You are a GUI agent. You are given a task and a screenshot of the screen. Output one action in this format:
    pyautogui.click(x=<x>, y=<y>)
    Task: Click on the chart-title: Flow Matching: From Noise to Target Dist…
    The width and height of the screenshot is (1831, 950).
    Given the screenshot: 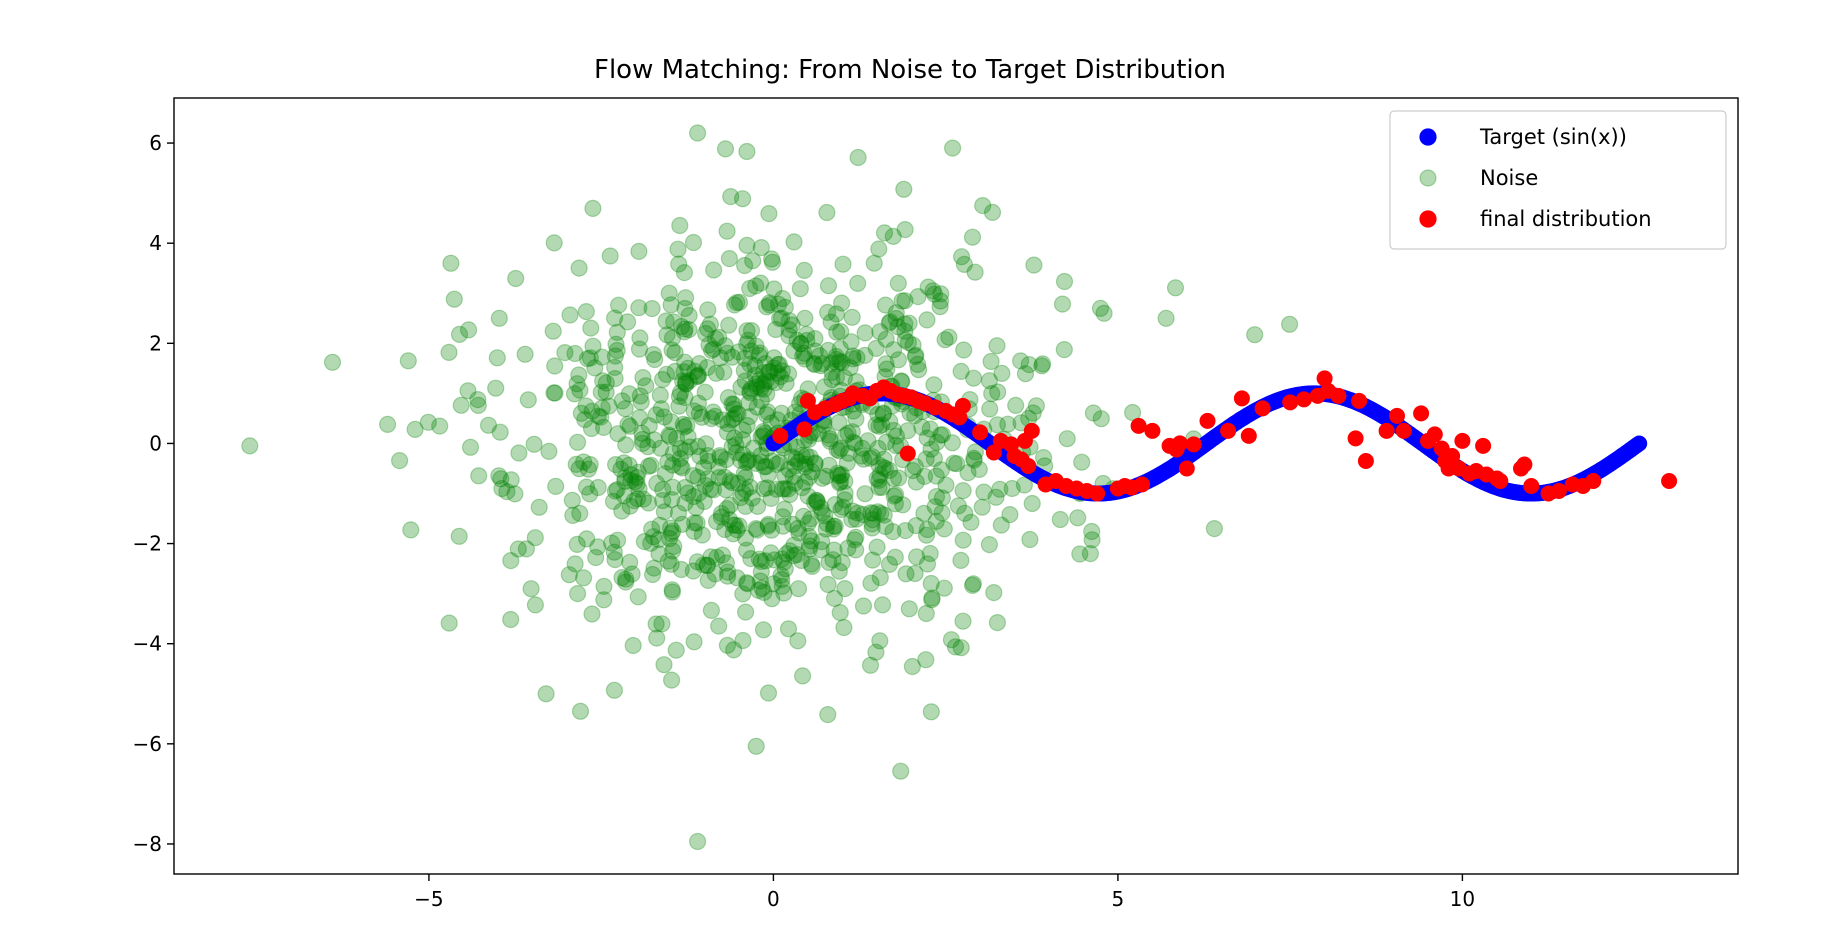 What is the action you would take?
    pyautogui.click(x=910, y=70)
    